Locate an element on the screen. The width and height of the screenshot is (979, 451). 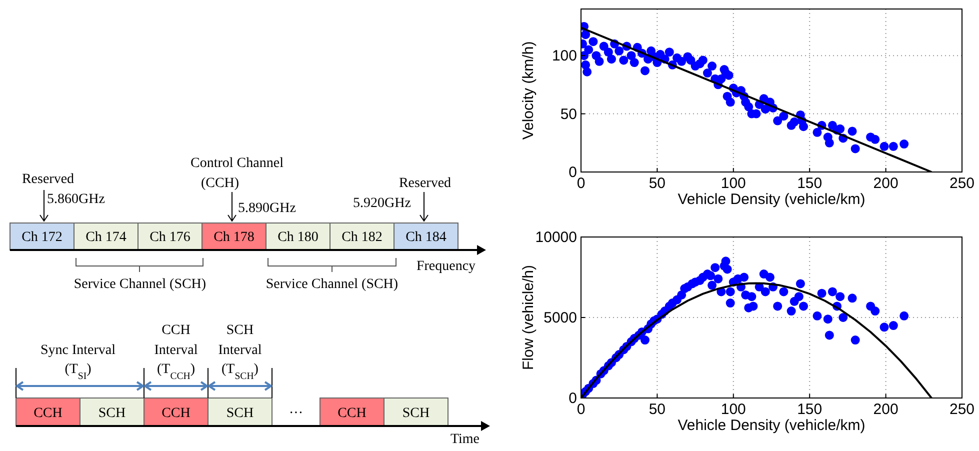
text: Sync Interval is located at coordinates (78, 350).